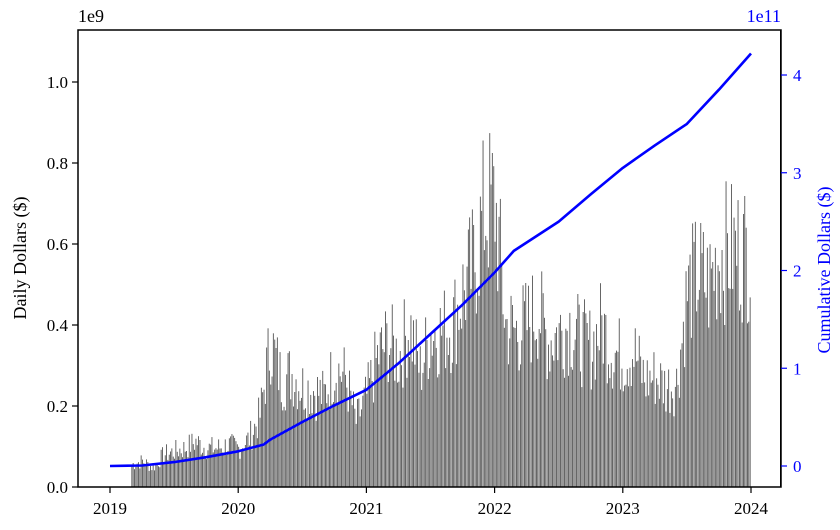 The height and width of the screenshot is (530, 840). Describe the element at coordinates (62, 285) in the screenshot. I see `y-axis-left: 0.0 0.2 0.4 0.6 0.8 1.0` at that location.